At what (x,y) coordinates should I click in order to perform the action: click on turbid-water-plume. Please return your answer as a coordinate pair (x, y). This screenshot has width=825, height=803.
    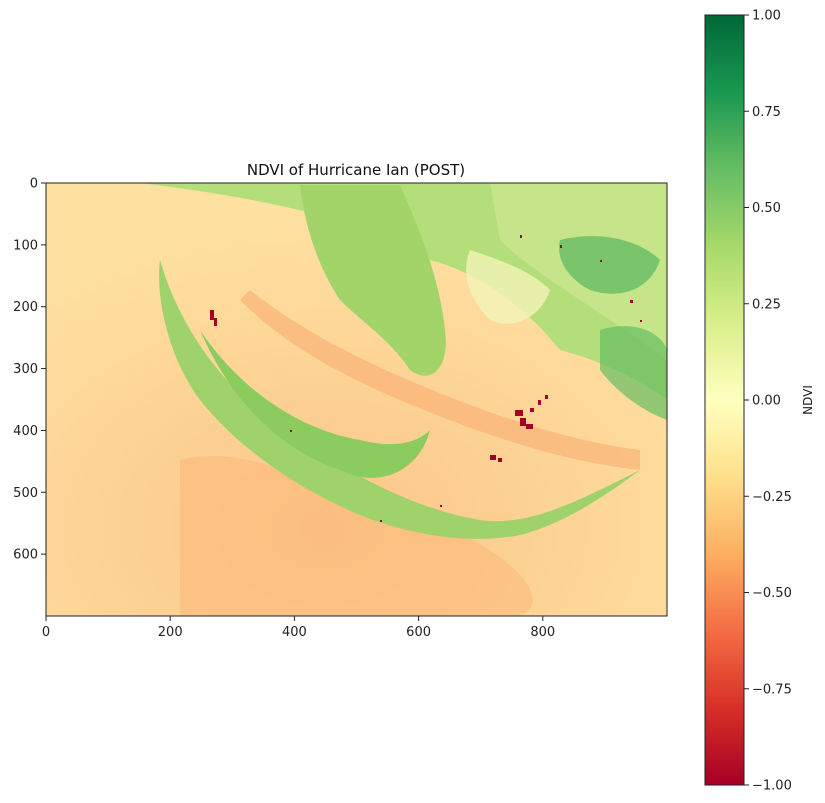
    Looking at the image, I should click on (356, 535).